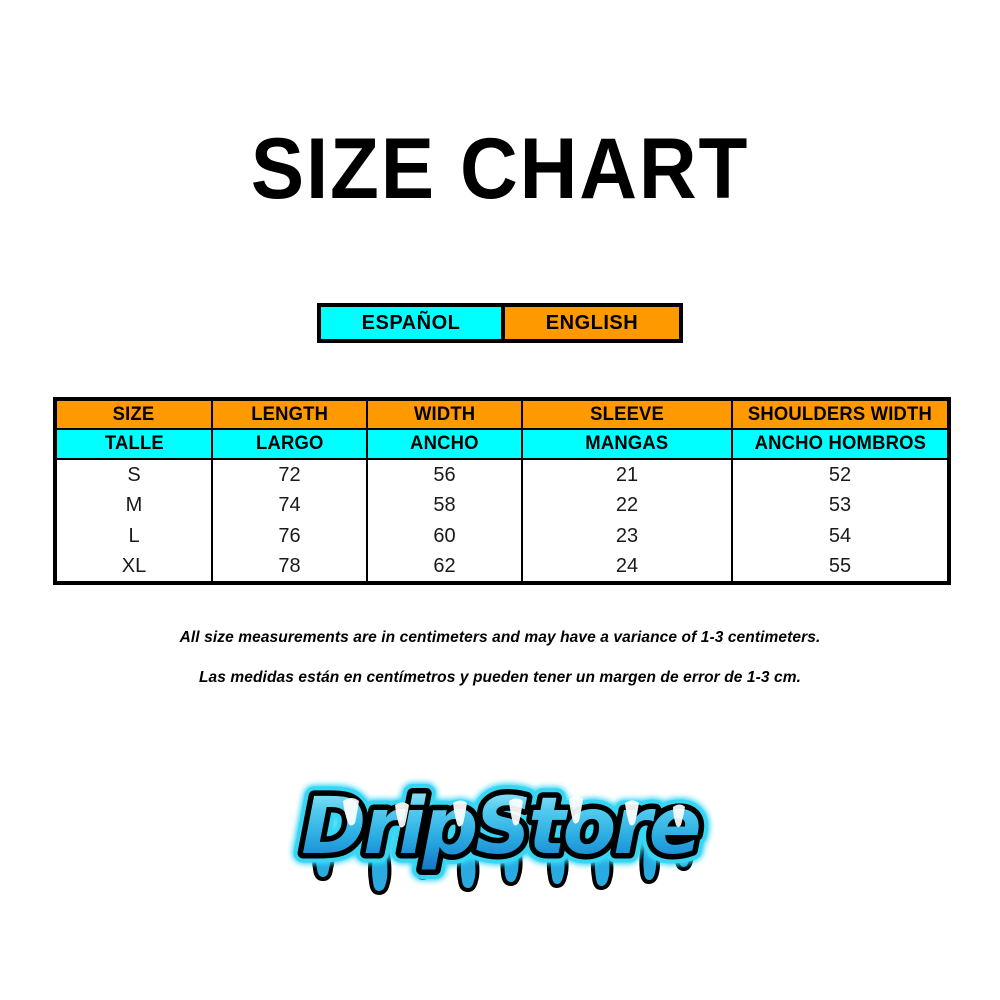  What do you see at coordinates (444, 536) in the screenshot?
I see `cell-width: 60` at bounding box center [444, 536].